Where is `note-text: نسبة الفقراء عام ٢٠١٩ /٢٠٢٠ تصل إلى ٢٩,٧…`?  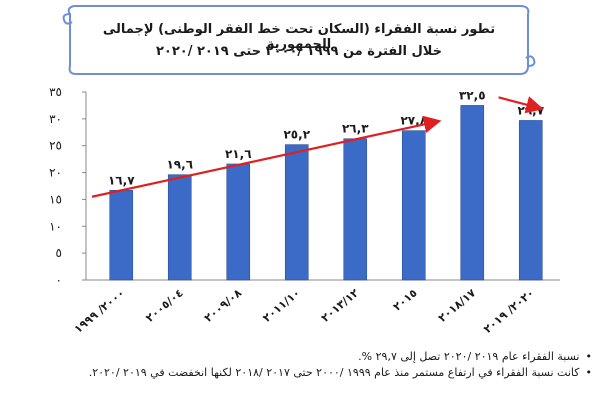
note-text: نسبة الفقراء عام ٢٠١٩ /٢٠٢٠ تصل إلى ٢٩,٧… is located at coordinates (469, 356).